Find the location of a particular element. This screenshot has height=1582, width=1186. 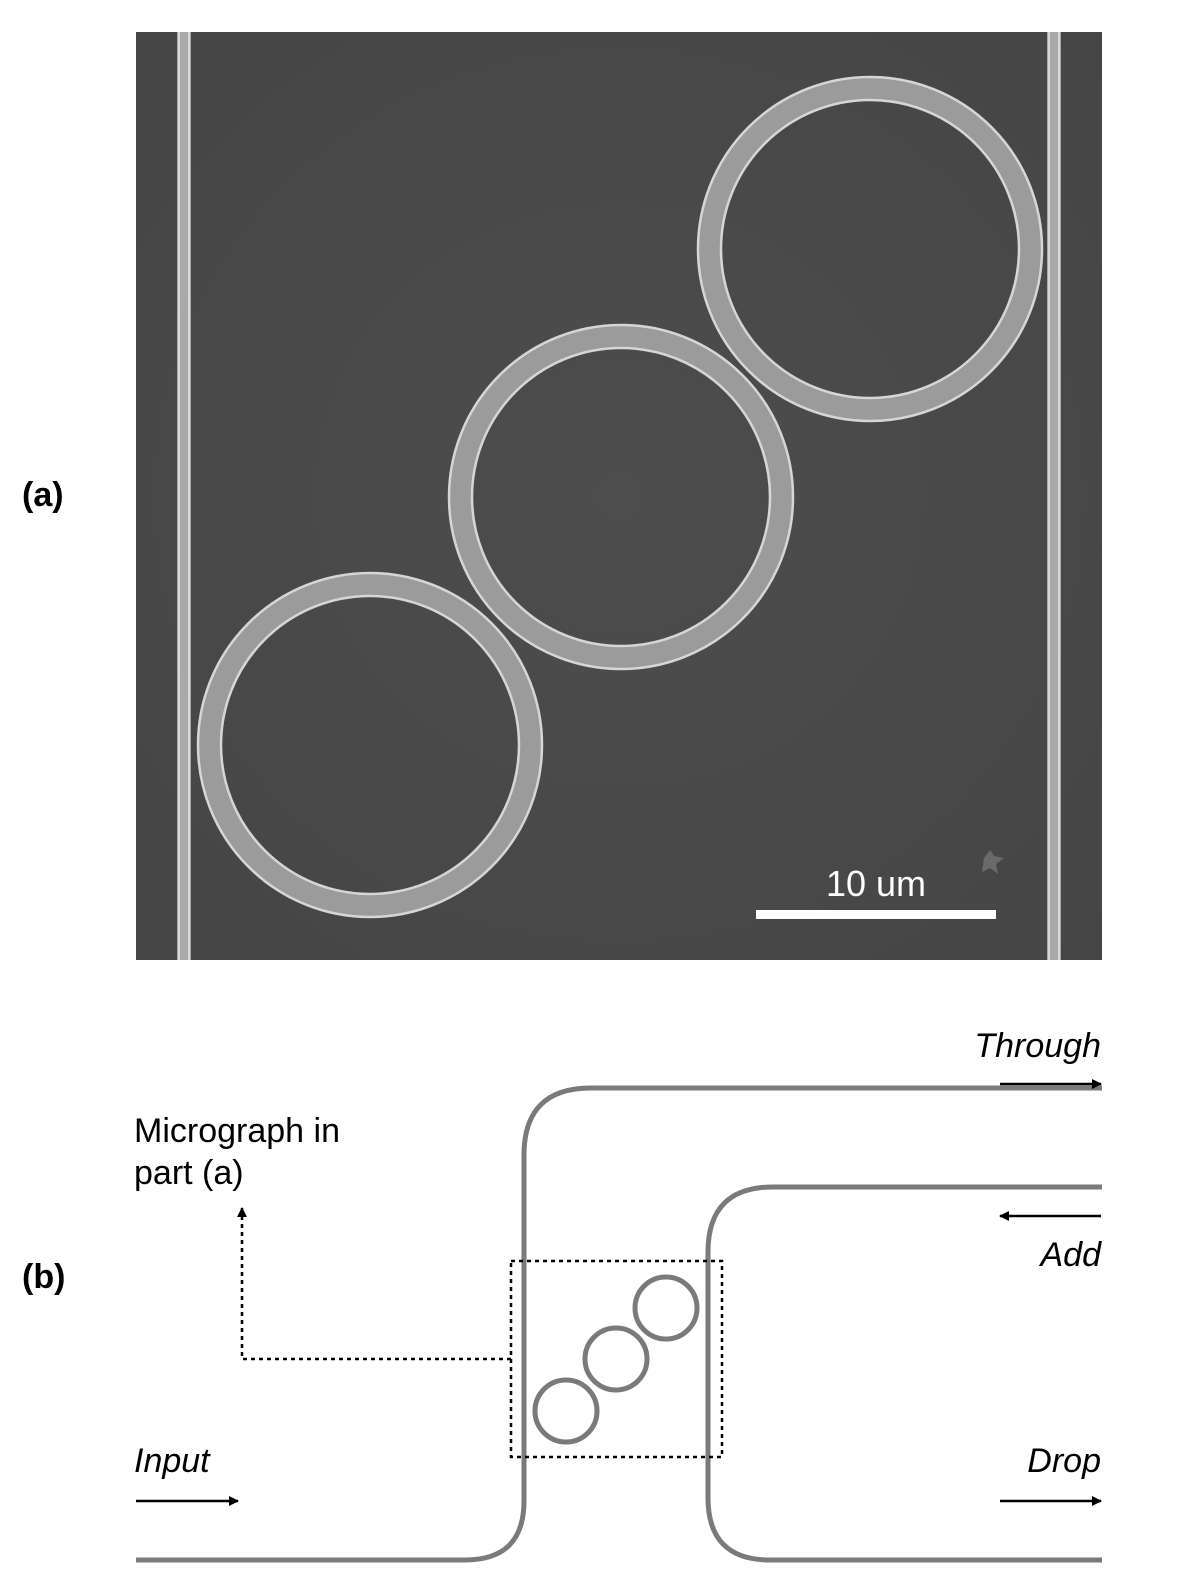

callout-text-line-1: Micrograph in is located at coordinates (237, 1131).